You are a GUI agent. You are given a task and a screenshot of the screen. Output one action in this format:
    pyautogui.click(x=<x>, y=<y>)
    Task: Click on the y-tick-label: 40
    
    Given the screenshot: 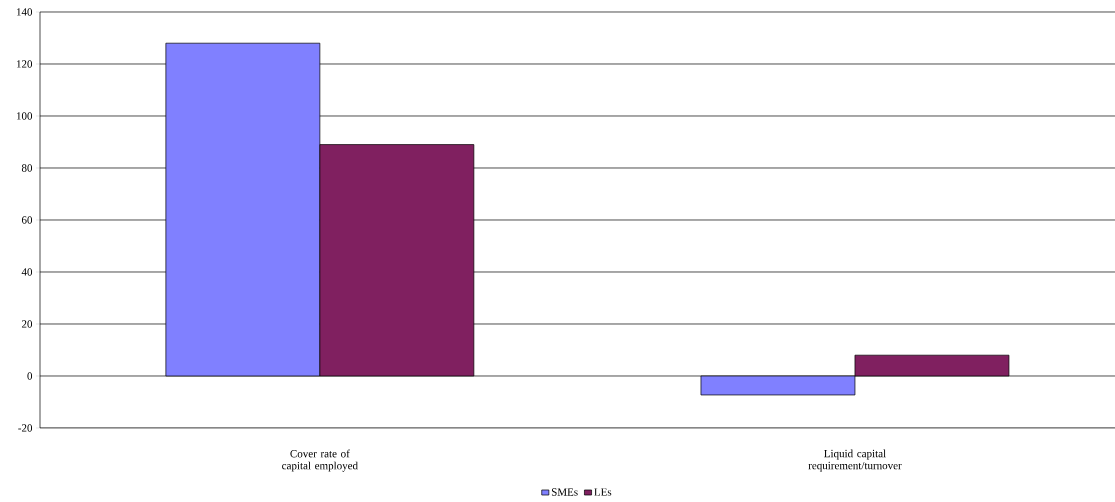 What is the action you would take?
    pyautogui.click(x=27, y=272)
    